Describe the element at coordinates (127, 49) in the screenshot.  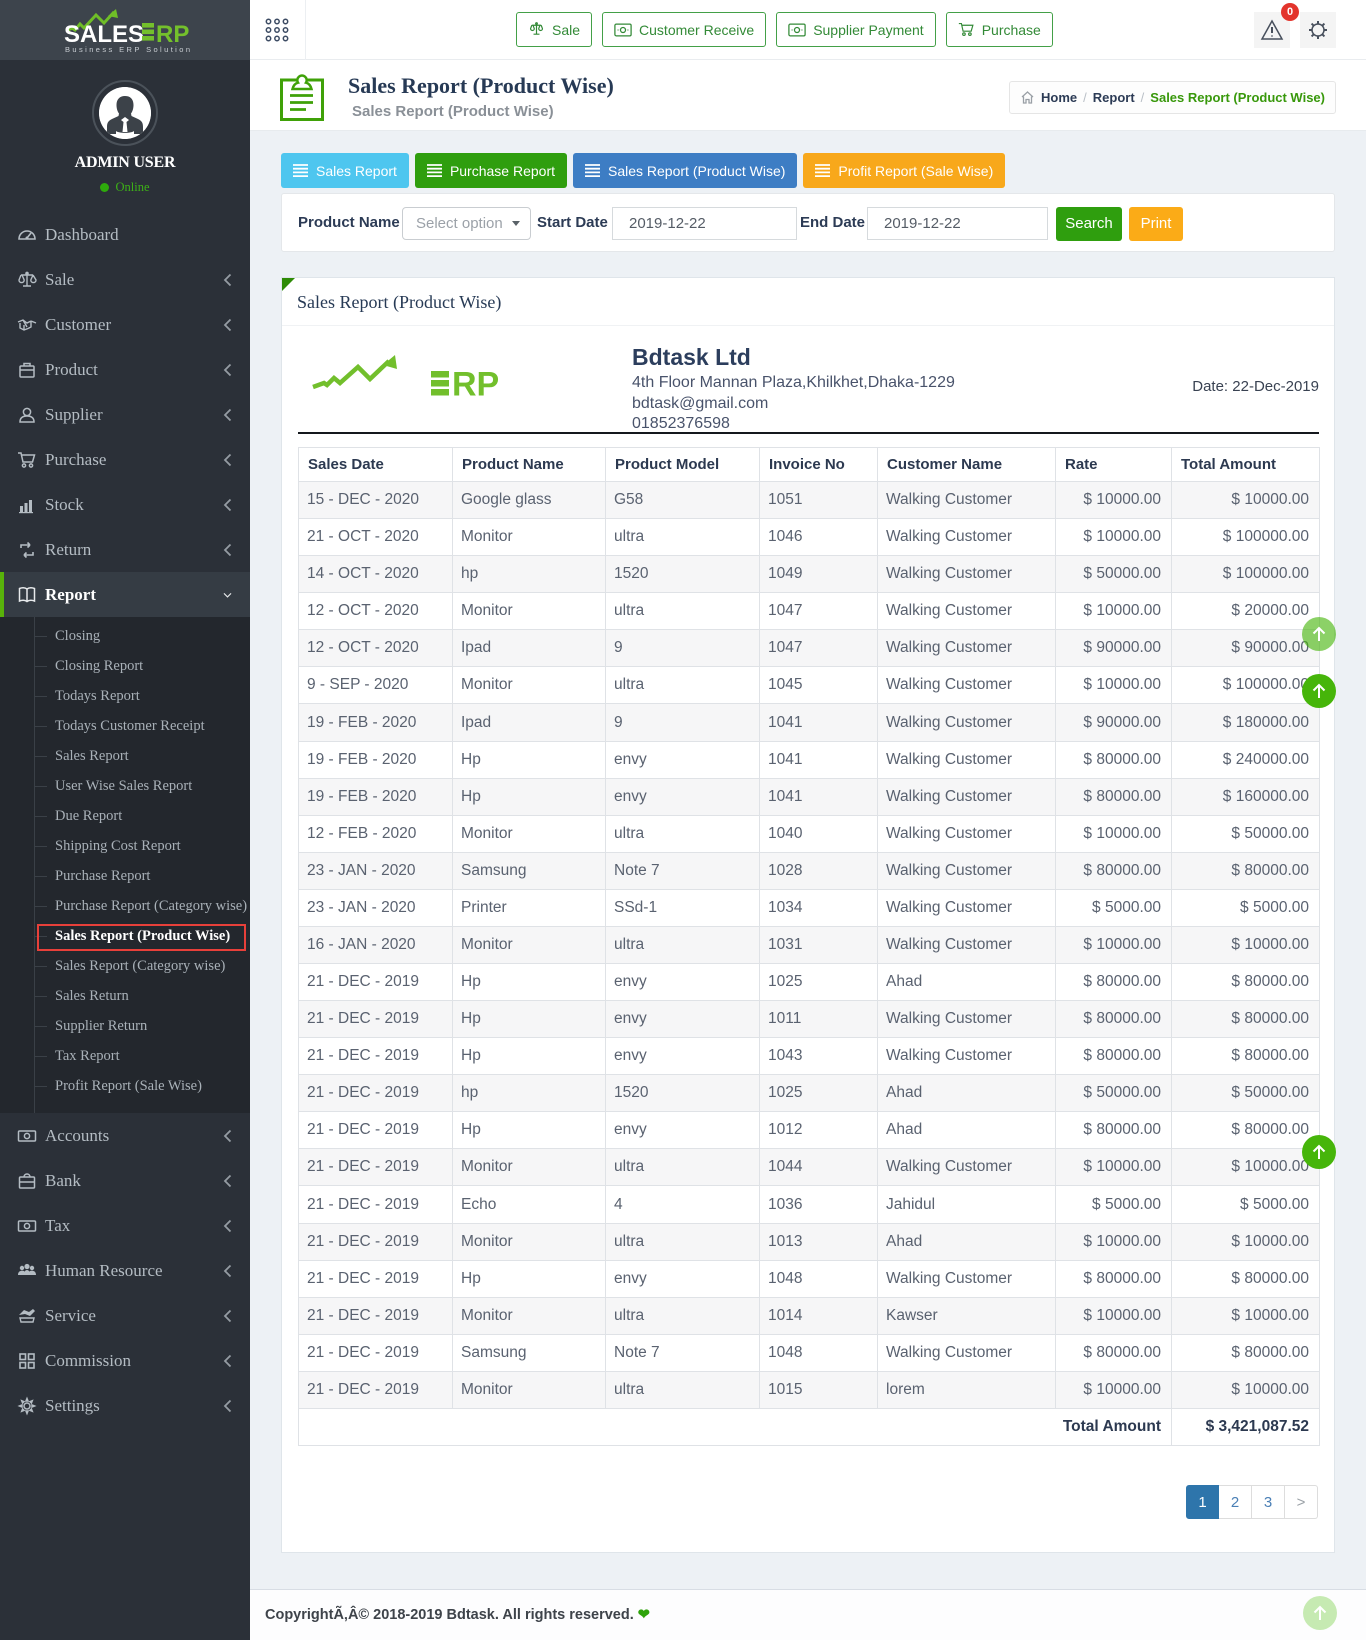
I see `svg-text: Business ERP Solution` at that location.